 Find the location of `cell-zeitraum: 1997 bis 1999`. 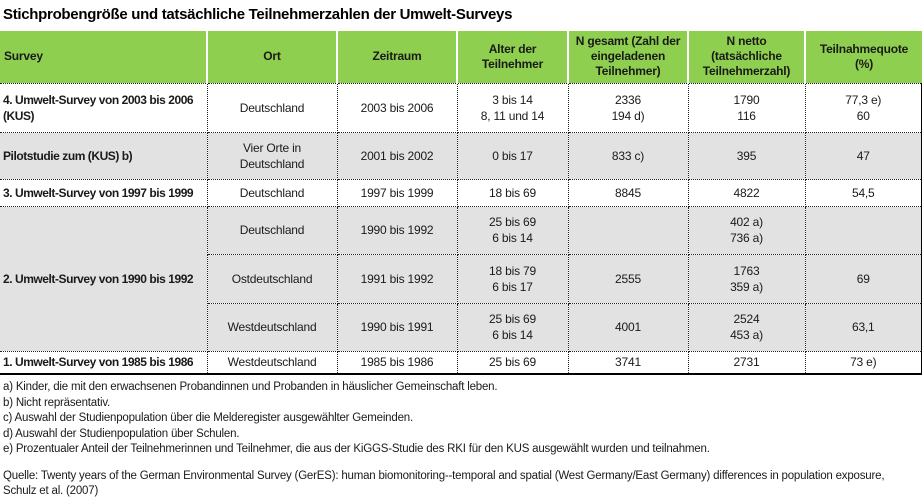

cell-zeitraum: 1997 bis 1999 is located at coordinates (397, 193).